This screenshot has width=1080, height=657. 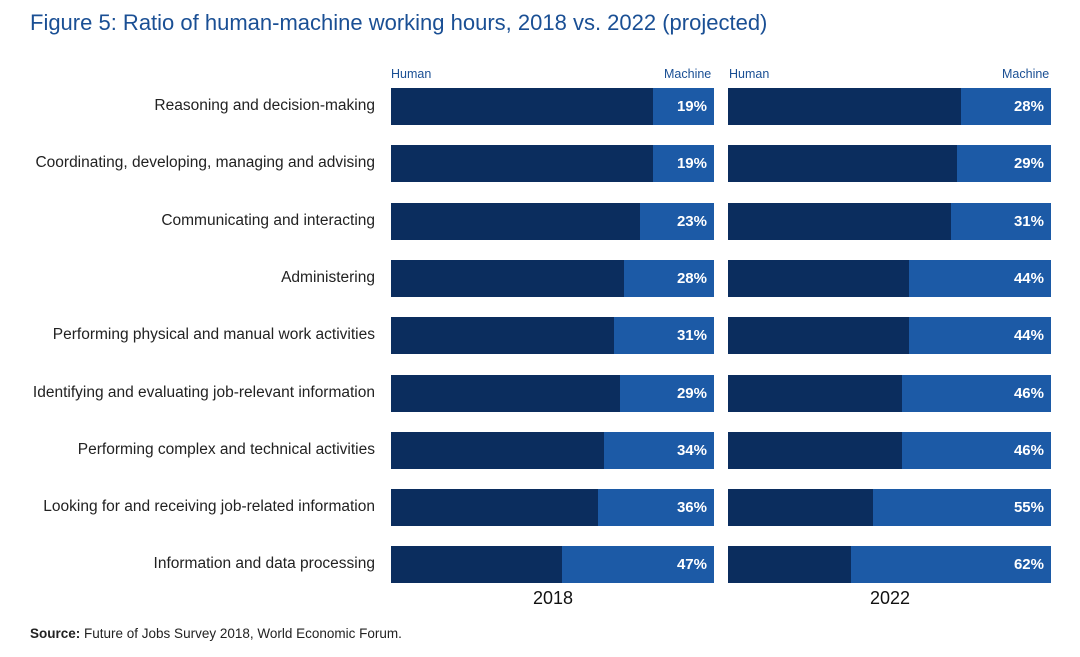 I want to click on bar-2022-row-2: 29%, so click(x=889, y=163).